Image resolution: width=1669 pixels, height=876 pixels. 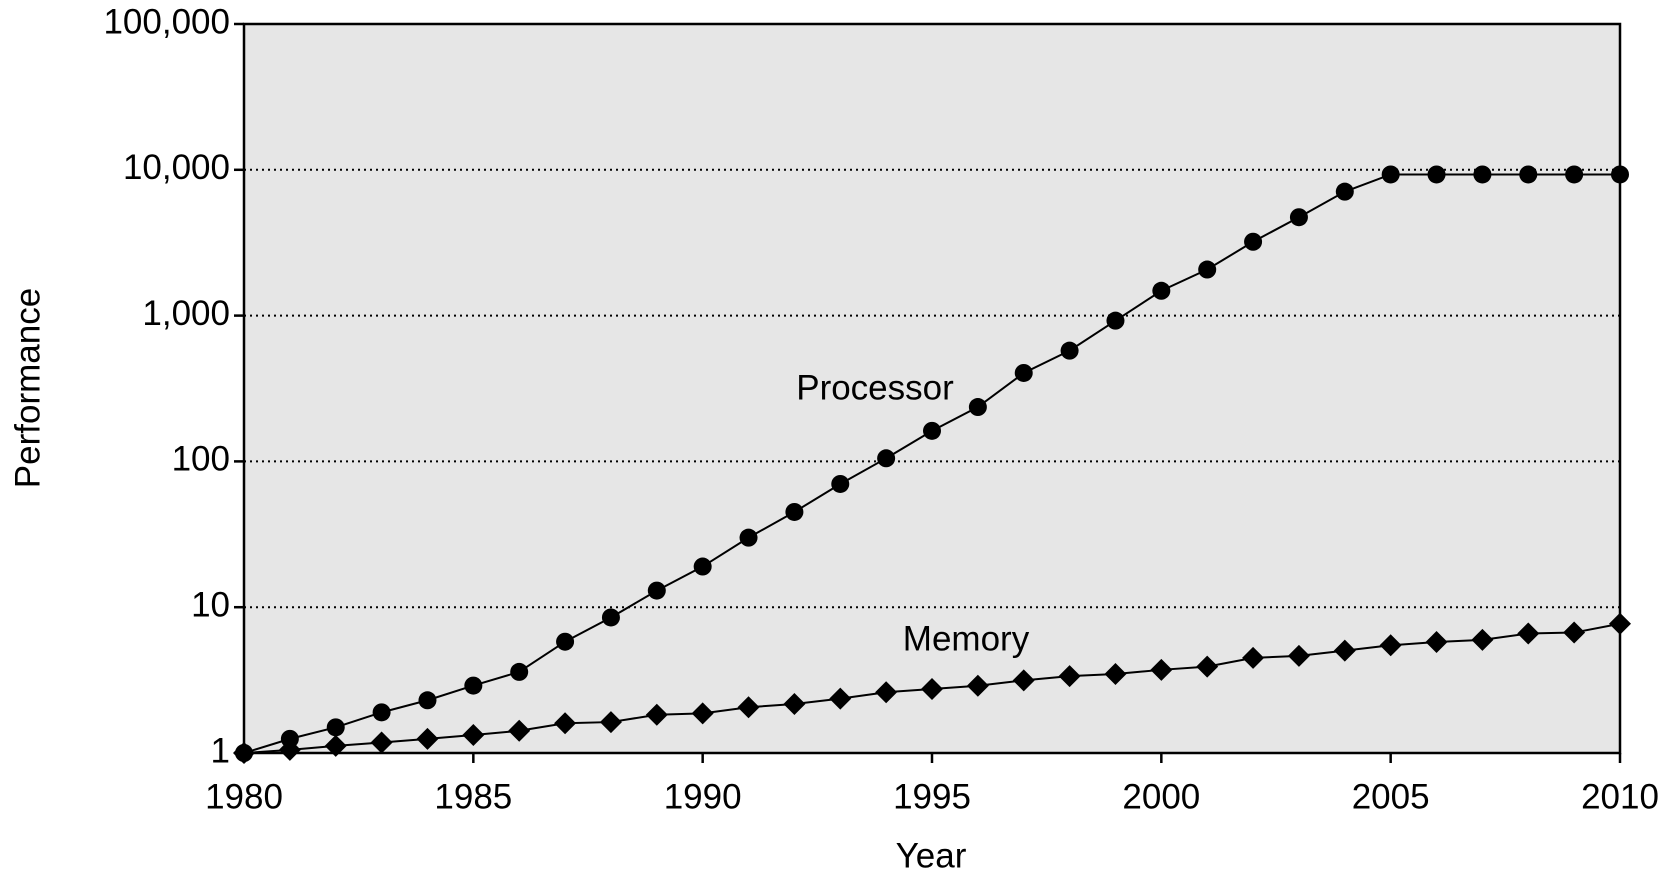 What do you see at coordinates (220, 750) in the screenshot?
I see `y-tick-label: 1` at bounding box center [220, 750].